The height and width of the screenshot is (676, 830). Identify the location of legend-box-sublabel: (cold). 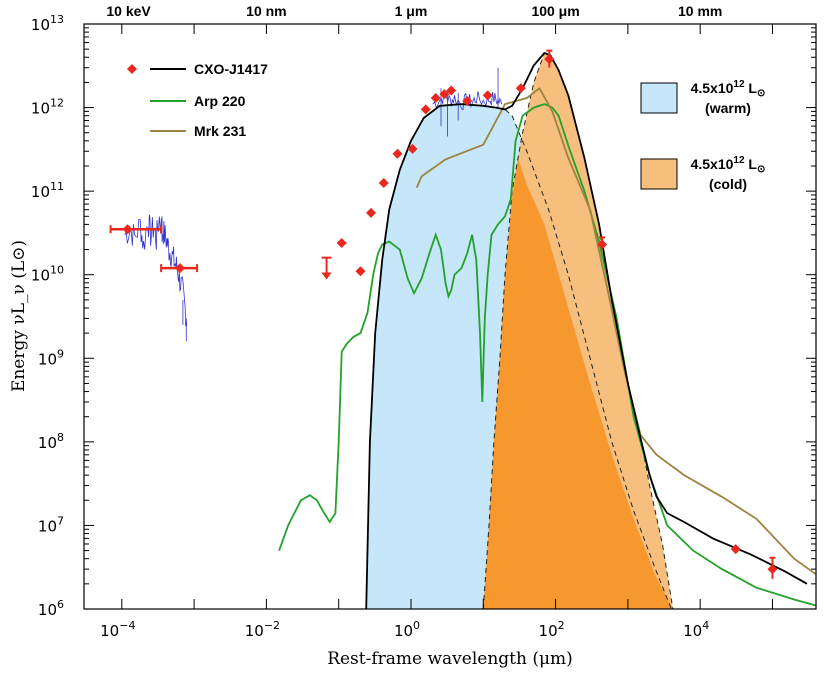
(728, 184).